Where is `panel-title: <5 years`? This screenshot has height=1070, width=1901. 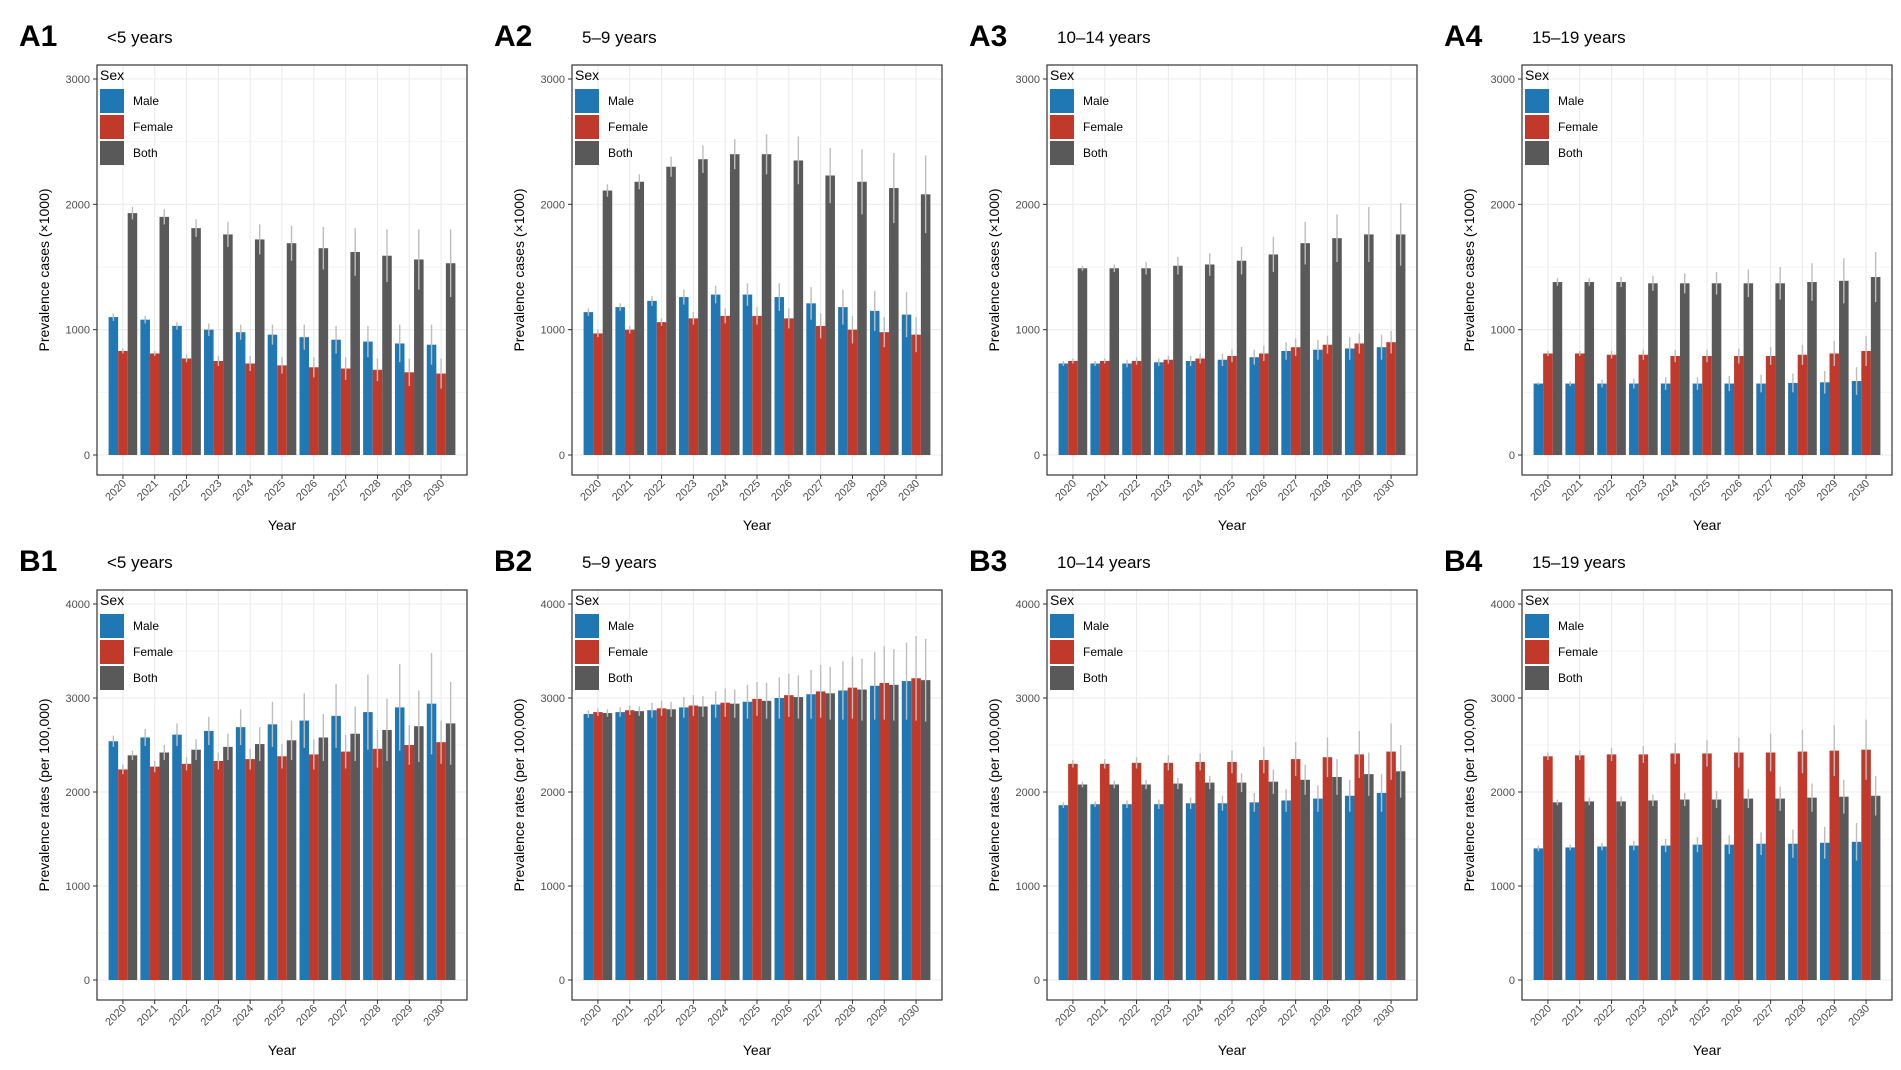 panel-title: <5 years is located at coordinates (140, 562).